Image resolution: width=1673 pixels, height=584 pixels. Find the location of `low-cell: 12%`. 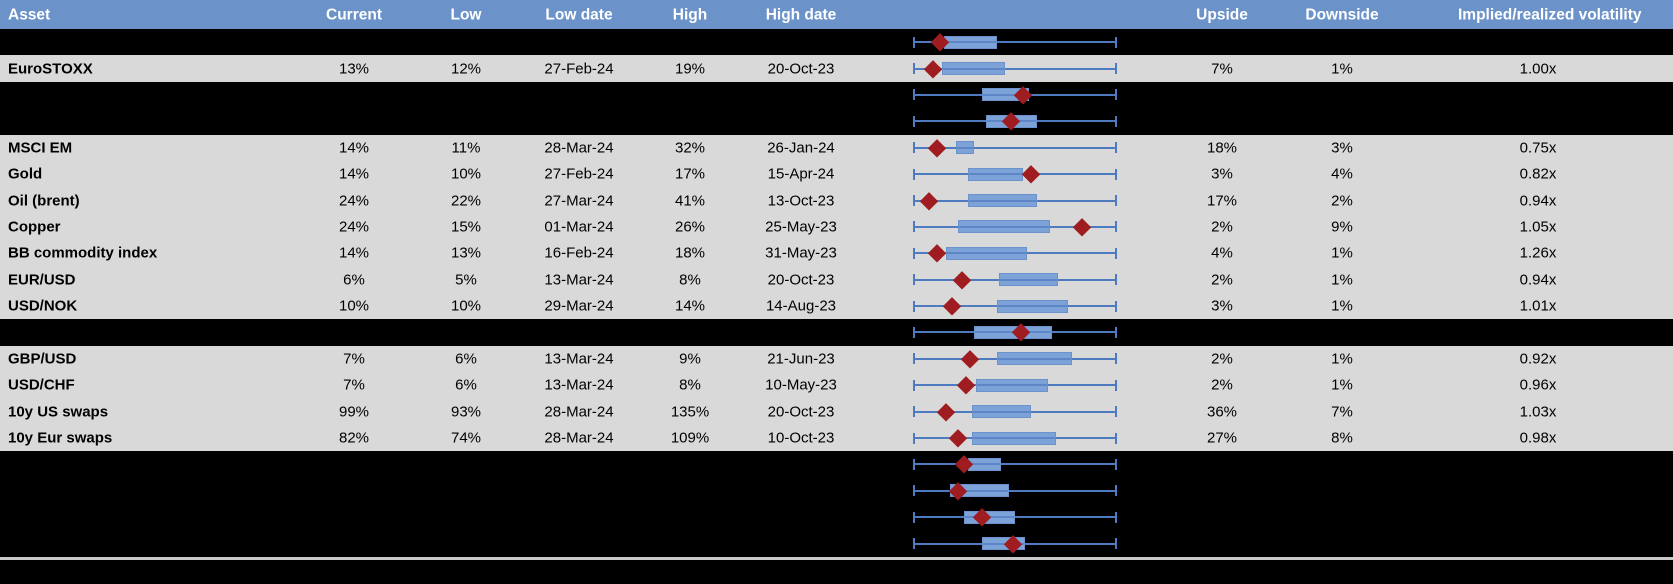

low-cell: 12% is located at coordinates (466, 69).